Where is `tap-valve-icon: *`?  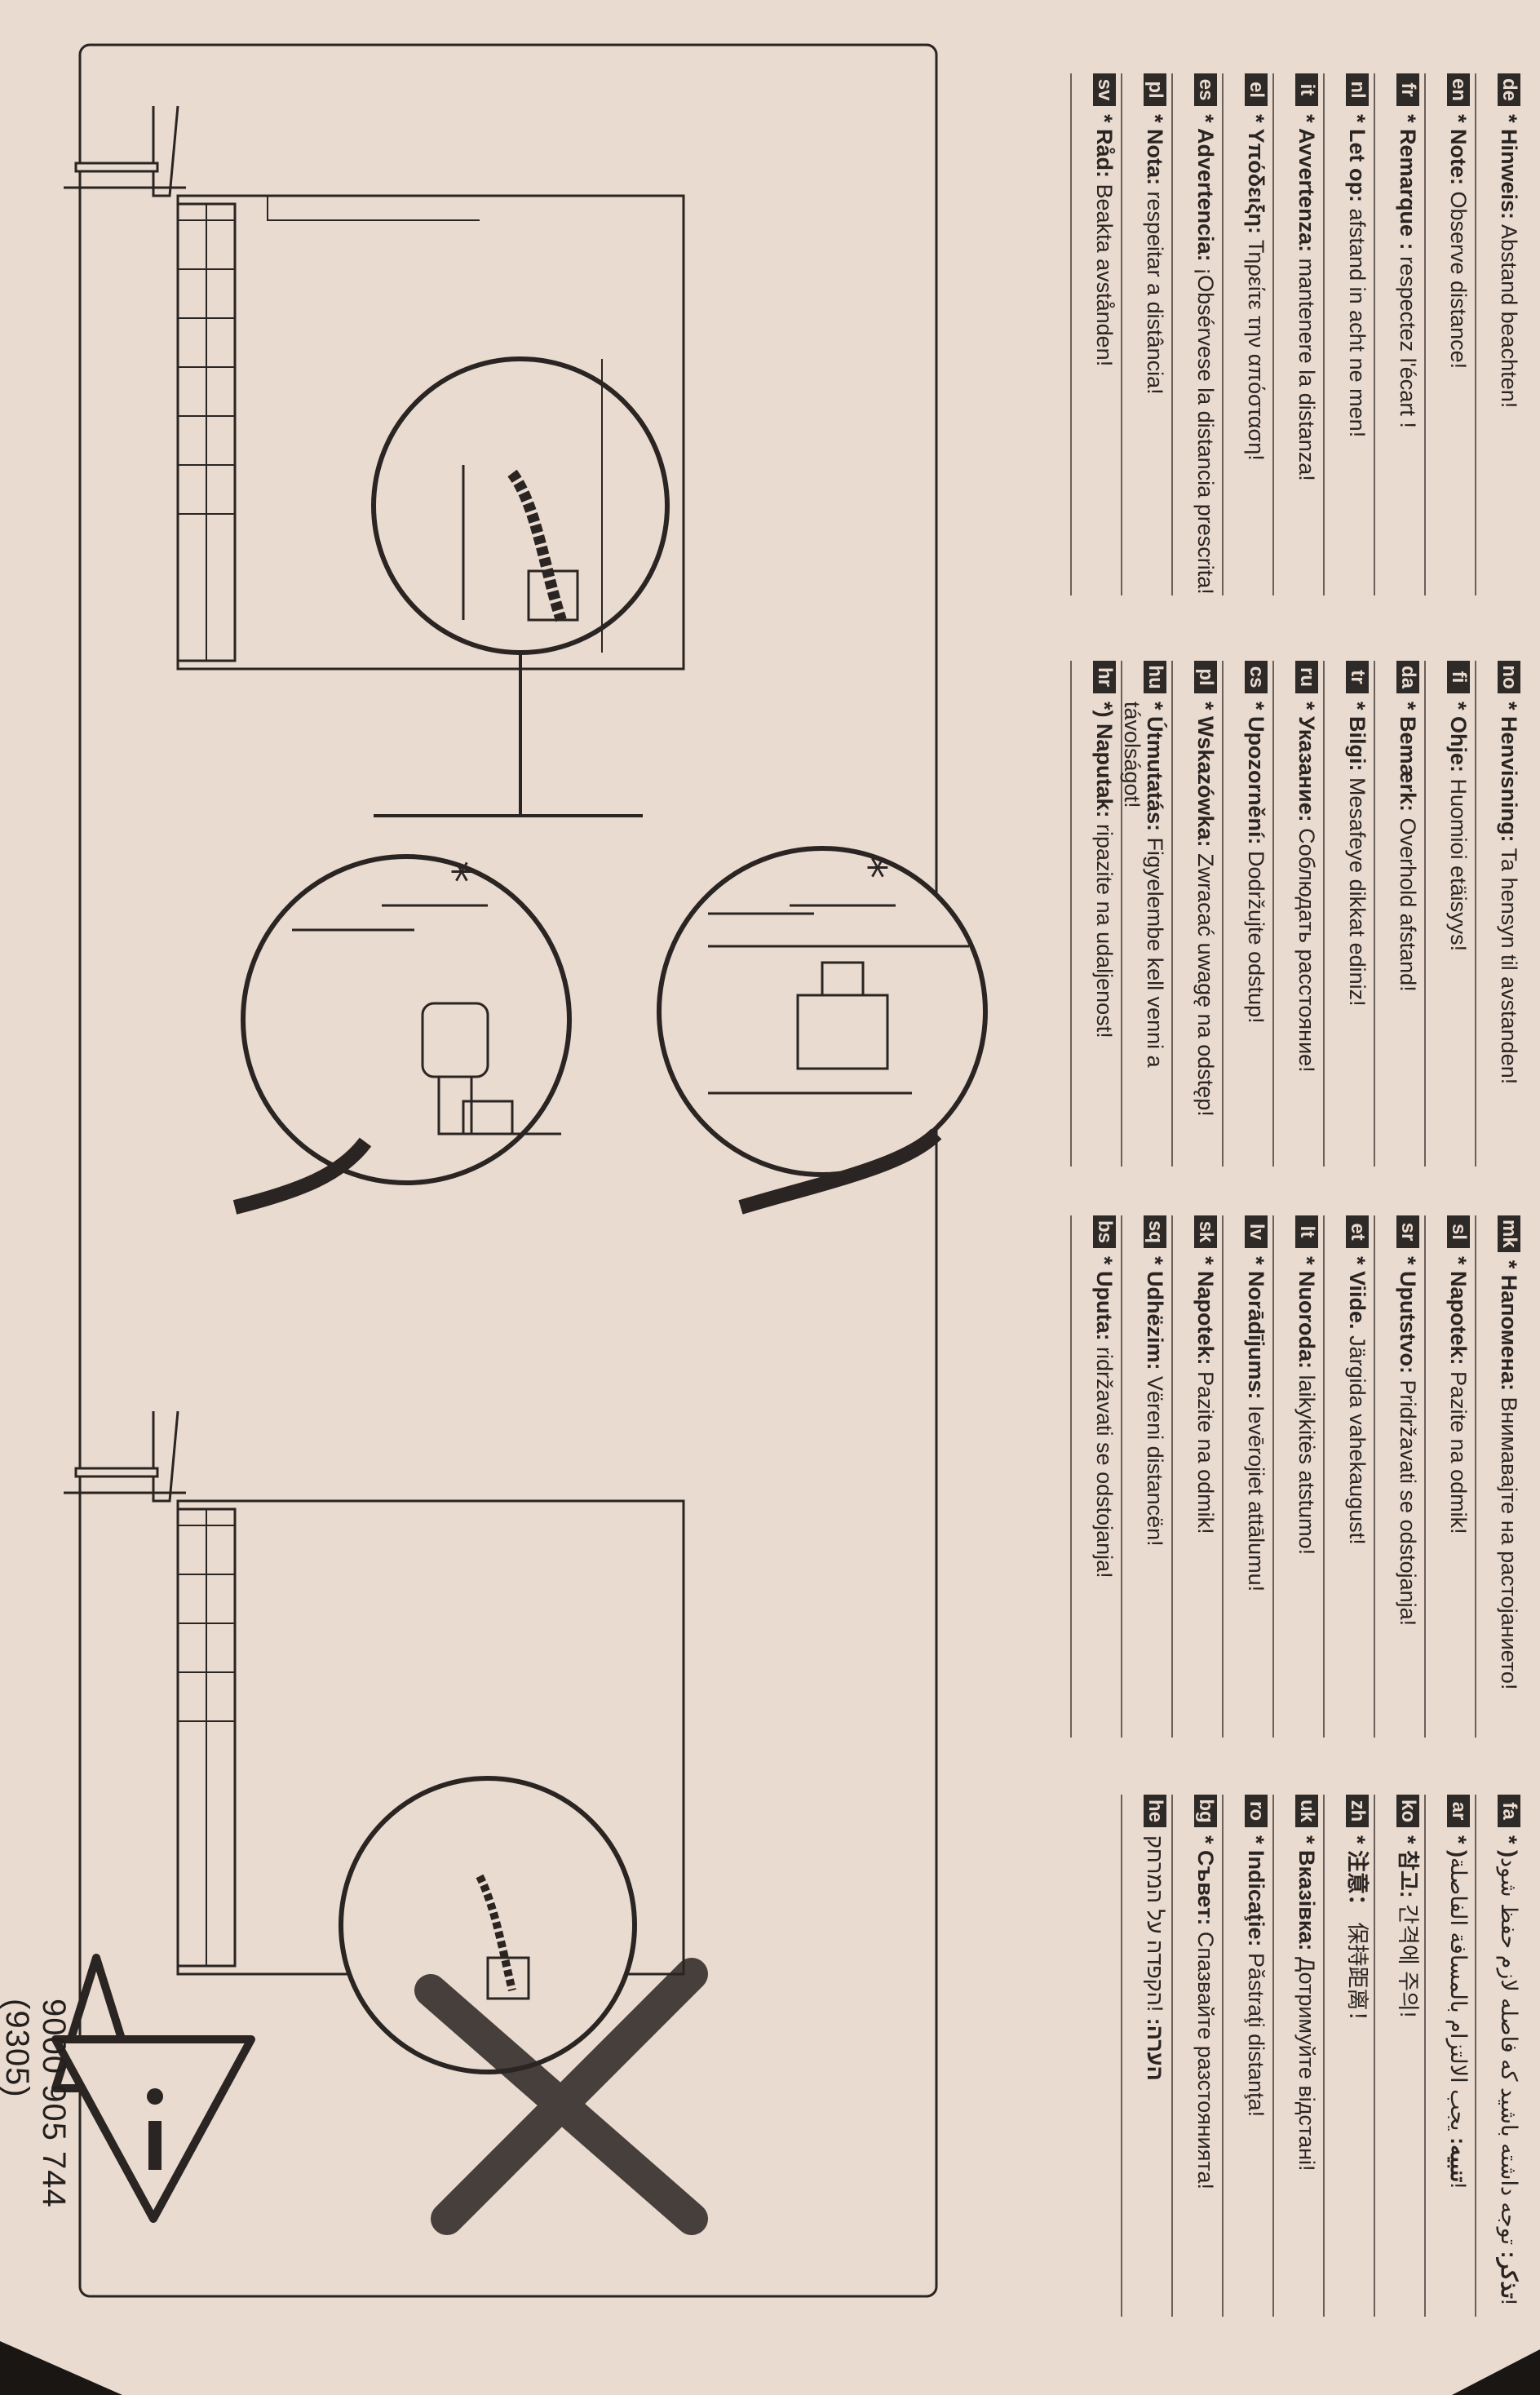
tap-valve-icon: * is located at coordinates (402, 1034).